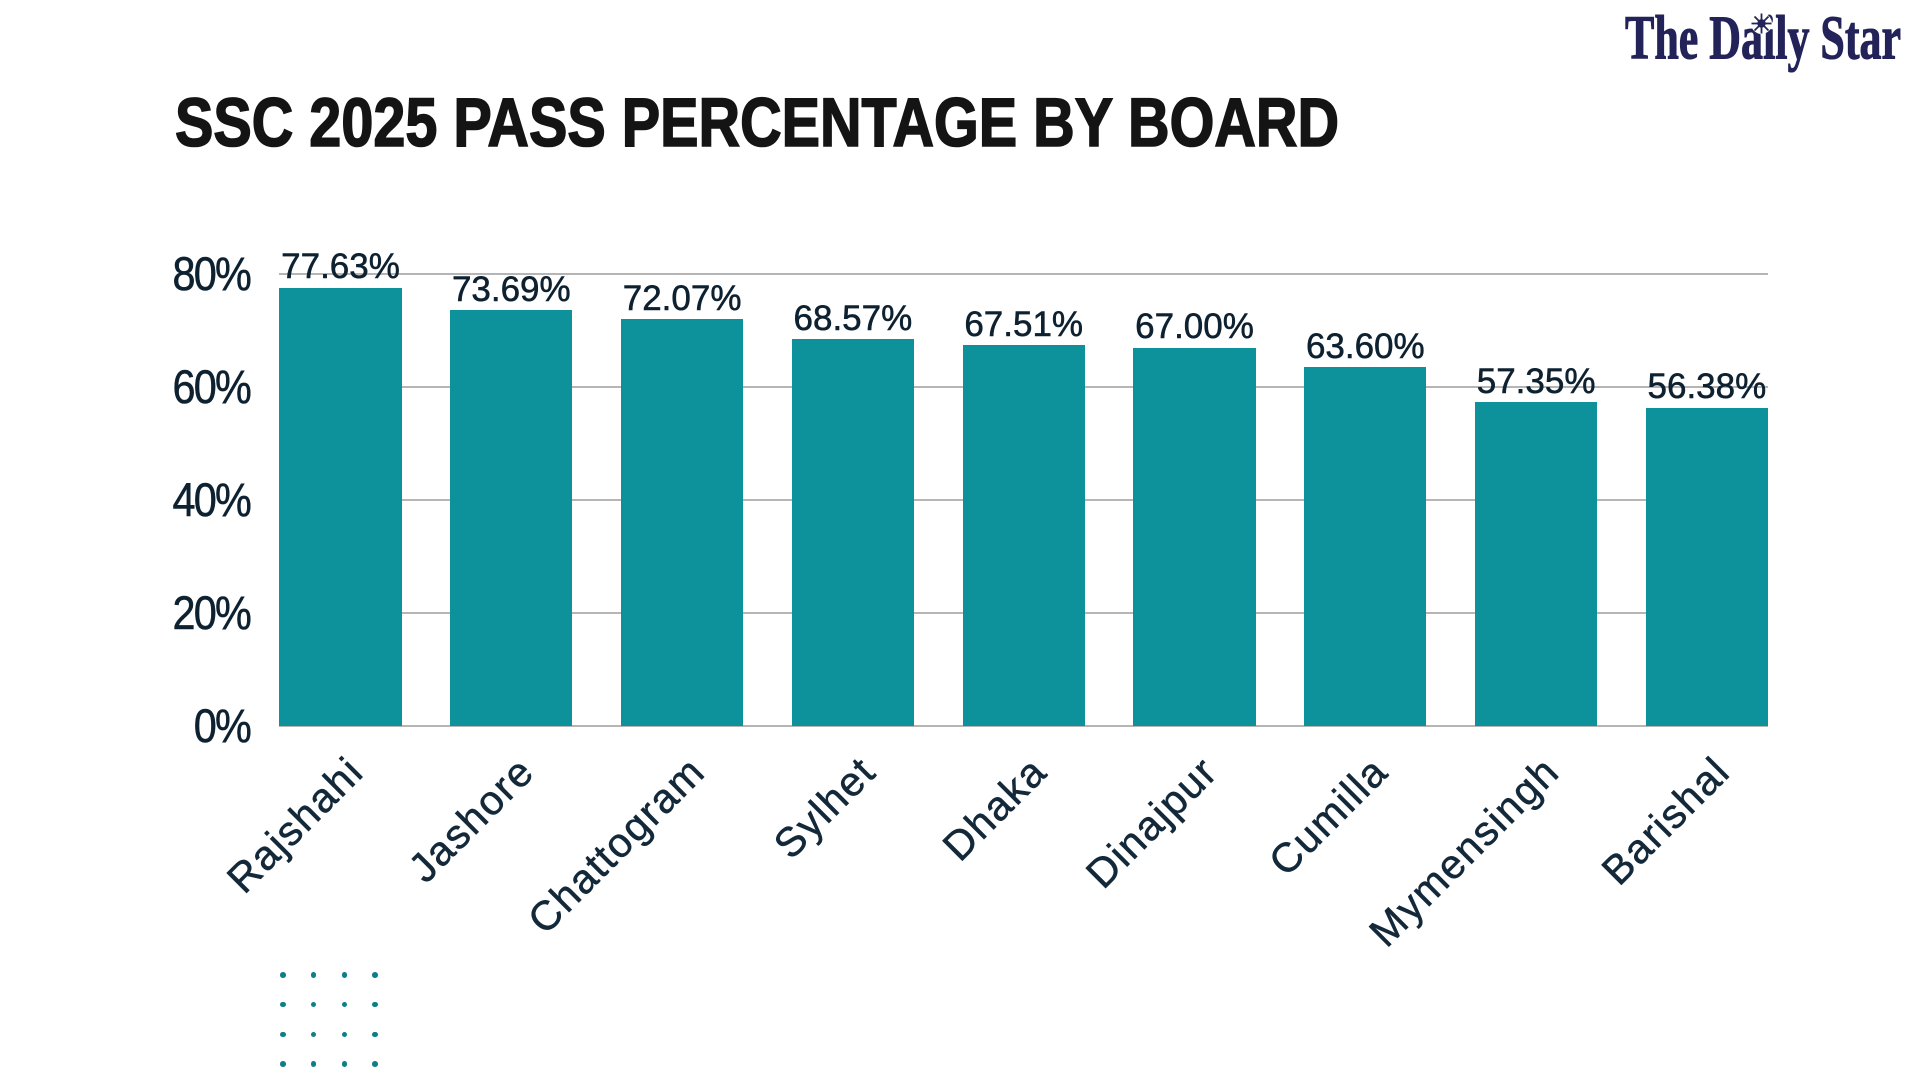  I want to click on svg-text: The Daily Star, so click(1763, 38).